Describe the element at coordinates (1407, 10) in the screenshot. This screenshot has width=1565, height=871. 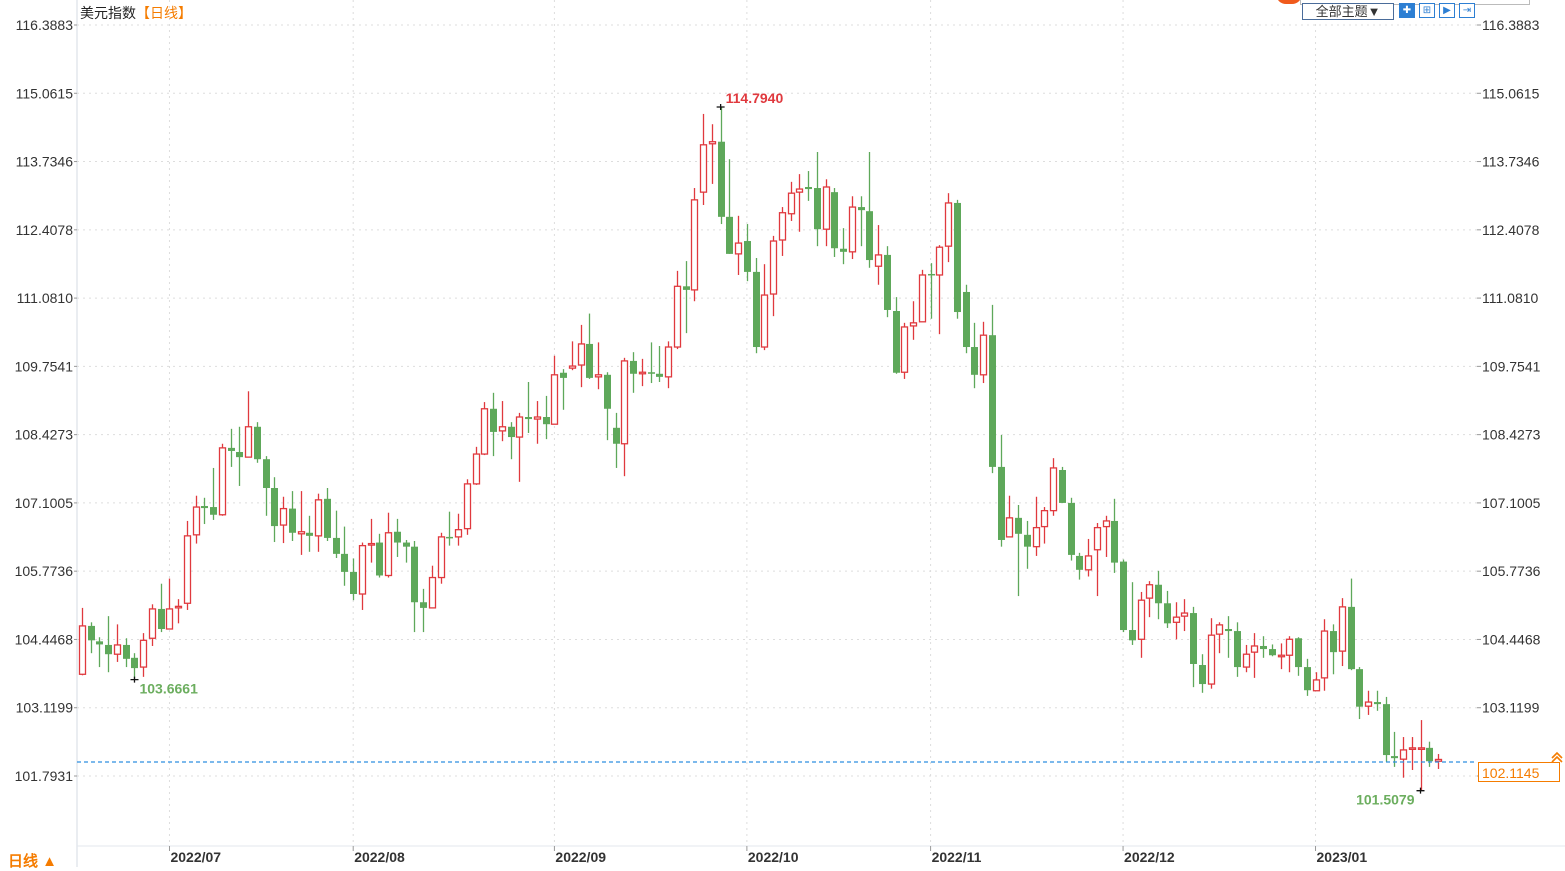
I see `crosshair-icon: ✚` at that location.